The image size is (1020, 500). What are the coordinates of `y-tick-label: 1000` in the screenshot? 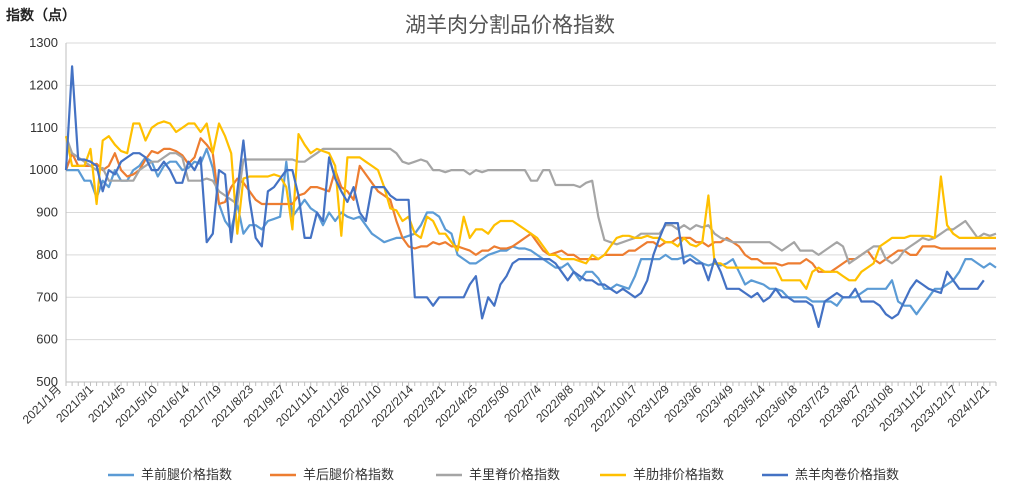 It's located at (43, 169).